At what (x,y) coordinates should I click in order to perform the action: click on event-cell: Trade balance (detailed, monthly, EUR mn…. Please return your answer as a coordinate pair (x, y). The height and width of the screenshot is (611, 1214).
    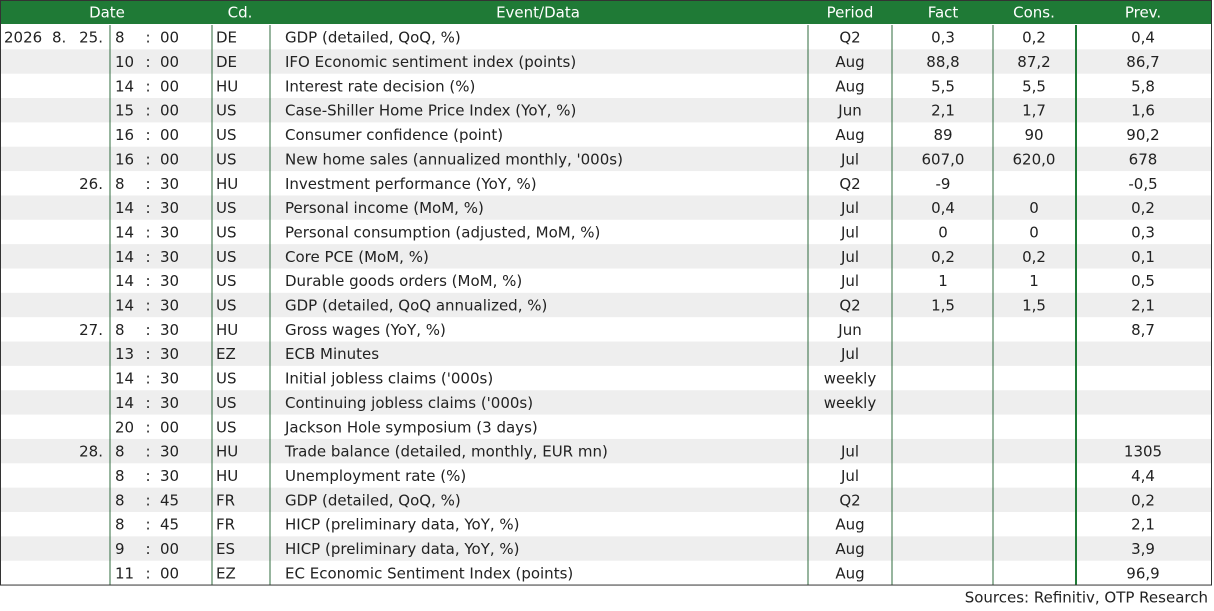
    Looking at the image, I should click on (446, 452).